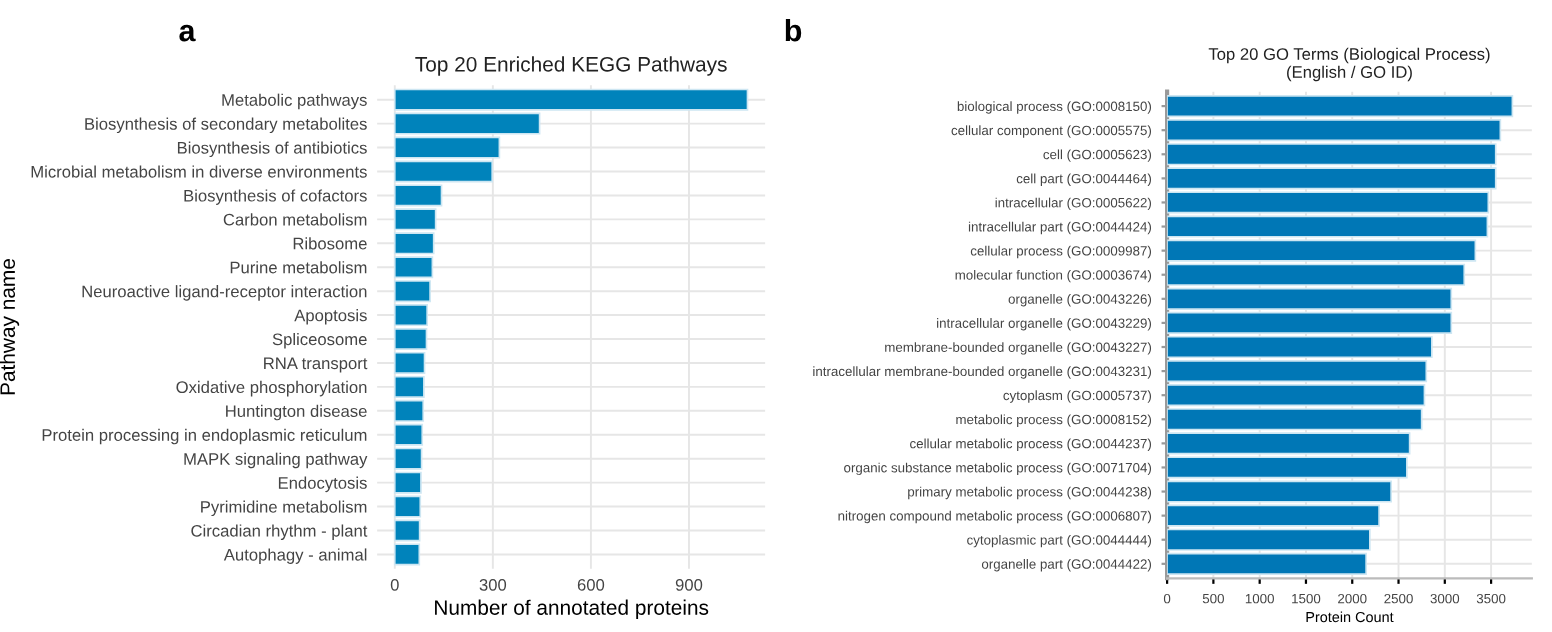 This screenshot has height=632, width=1552. I want to click on y-tick-label: Oxidative phosphorylation, so click(271, 388).